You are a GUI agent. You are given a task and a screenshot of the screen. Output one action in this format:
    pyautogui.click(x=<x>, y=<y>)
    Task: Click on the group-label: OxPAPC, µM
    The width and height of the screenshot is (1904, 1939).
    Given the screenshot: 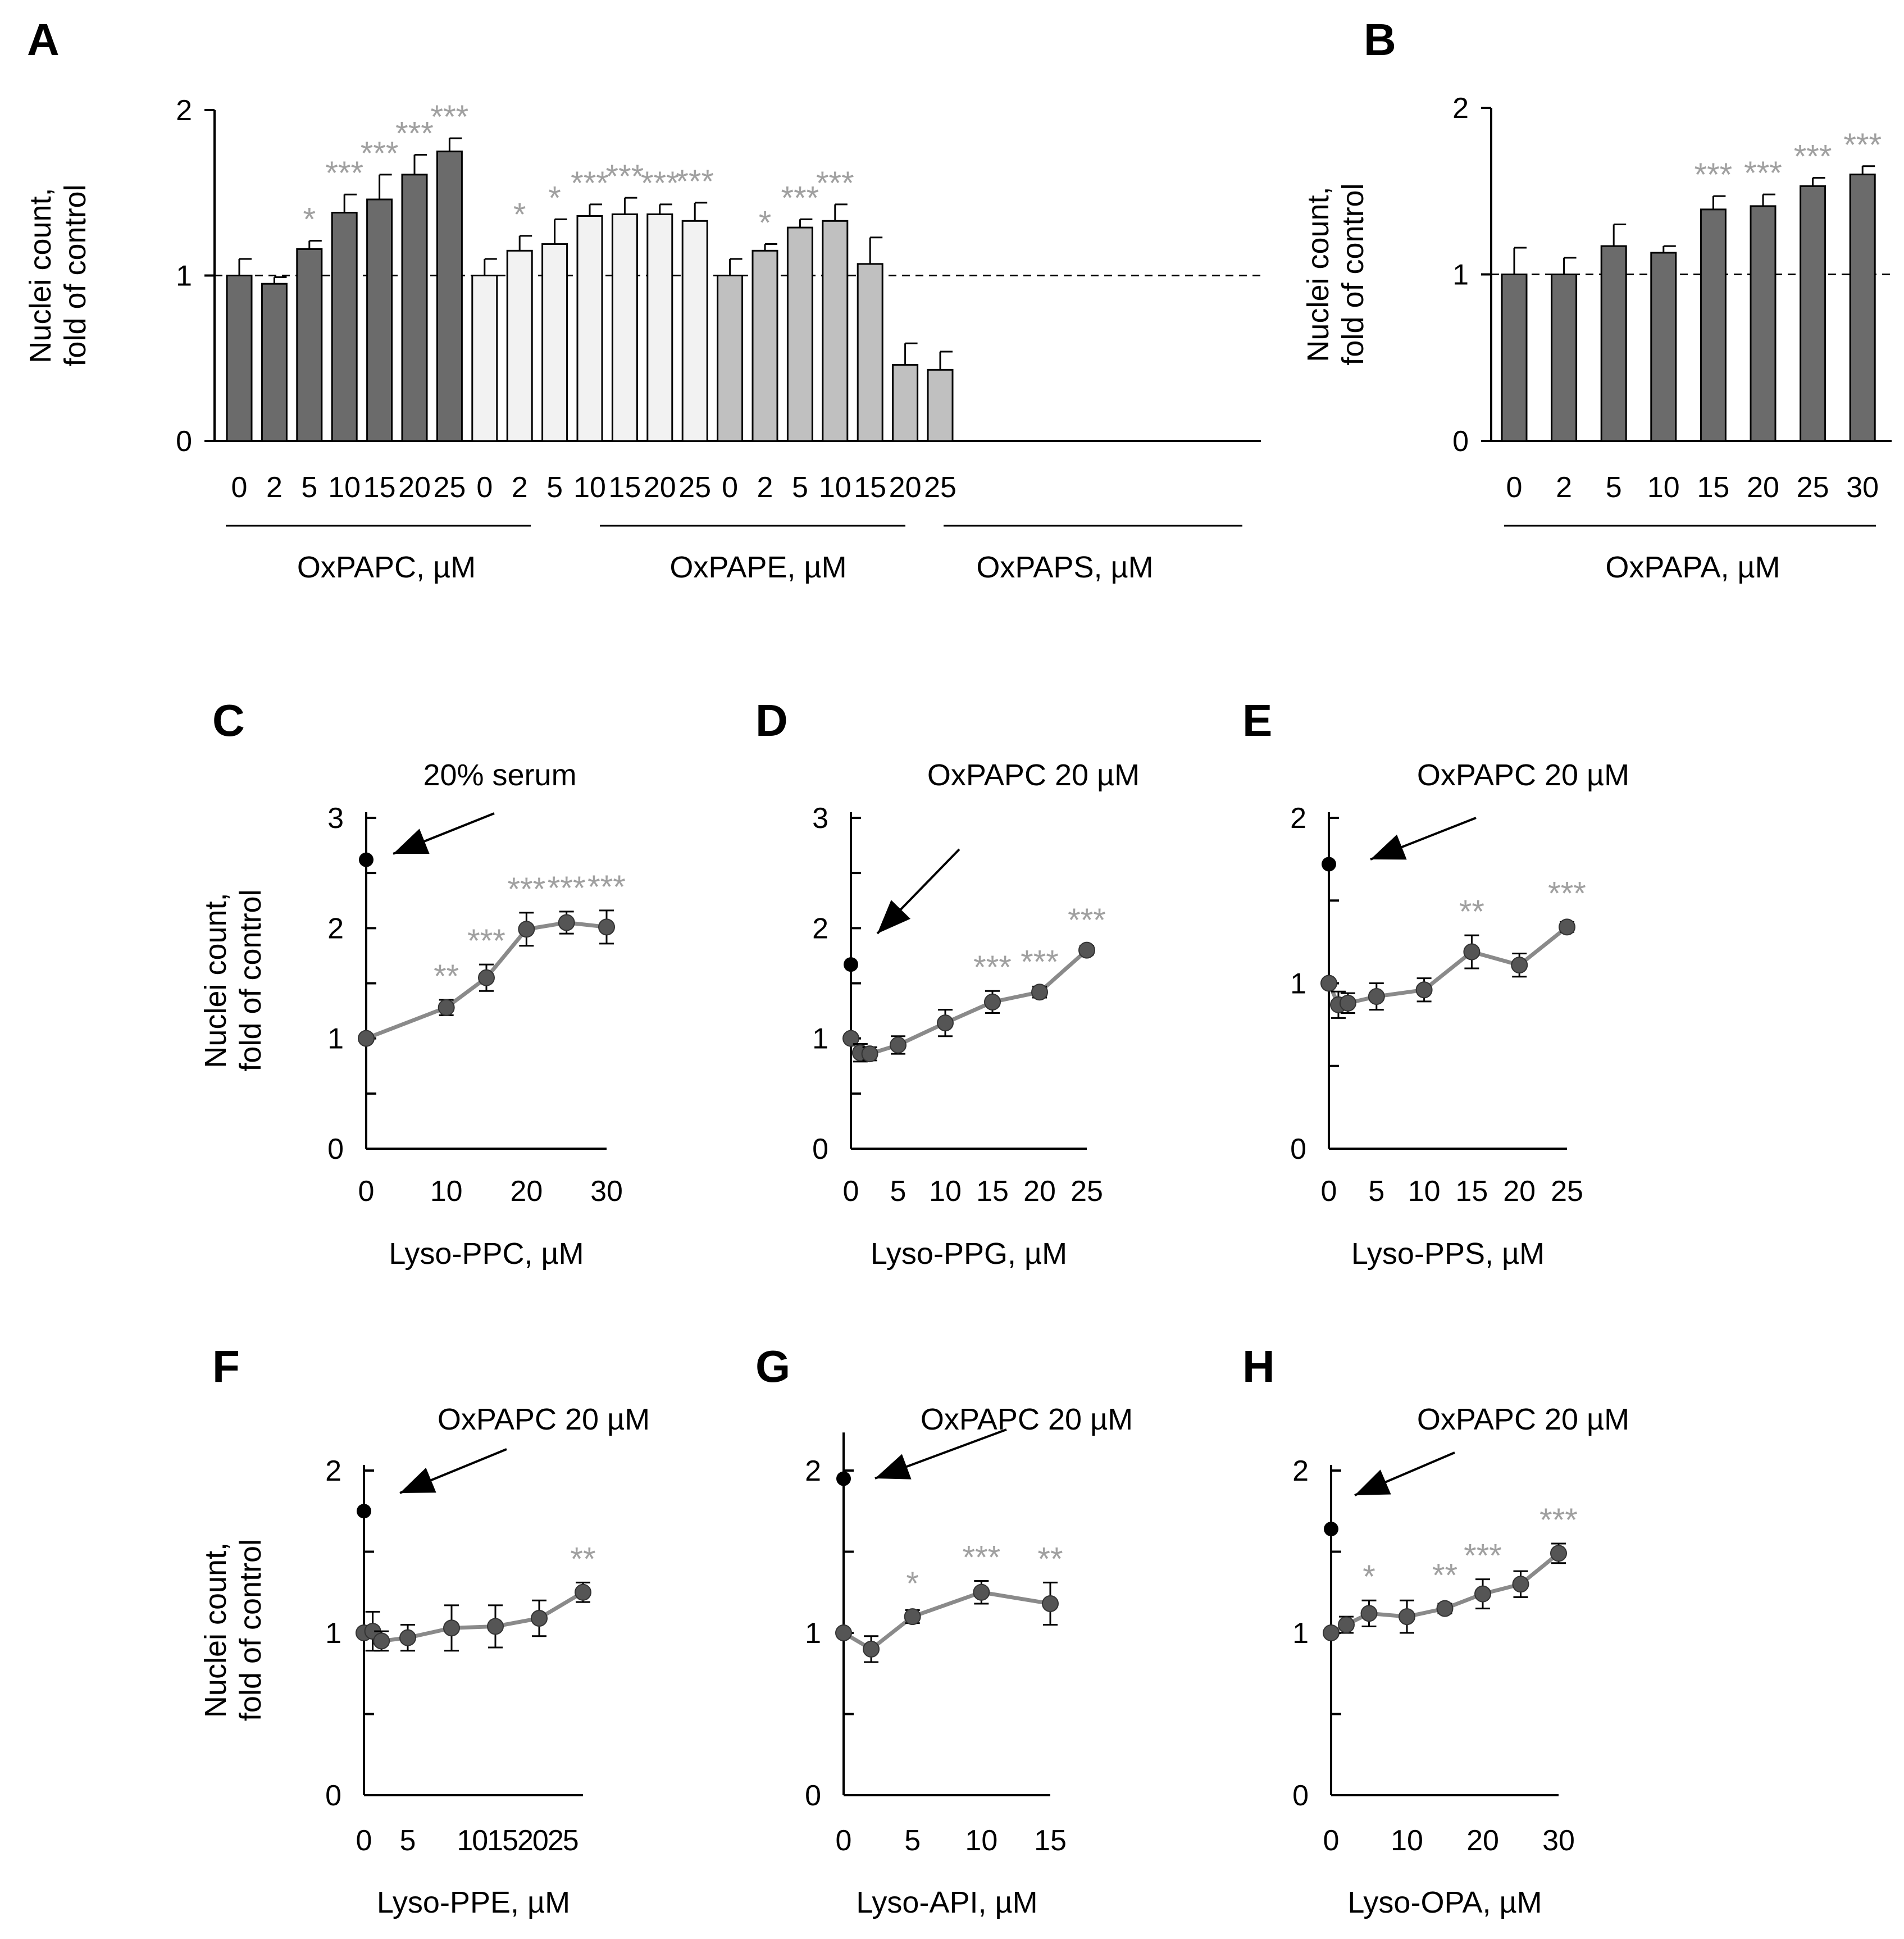 What is the action you would take?
    pyautogui.click(x=386, y=567)
    